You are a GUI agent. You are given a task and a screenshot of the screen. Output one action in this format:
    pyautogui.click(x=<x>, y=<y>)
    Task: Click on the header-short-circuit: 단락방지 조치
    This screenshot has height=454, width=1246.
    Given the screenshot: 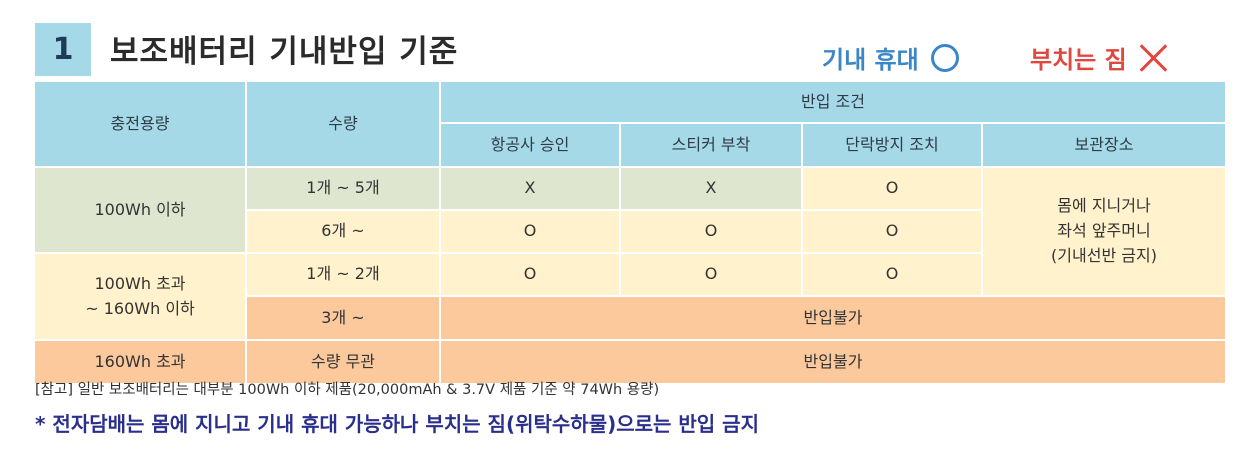 What is the action you would take?
    pyautogui.click(x=892, y=145)
    